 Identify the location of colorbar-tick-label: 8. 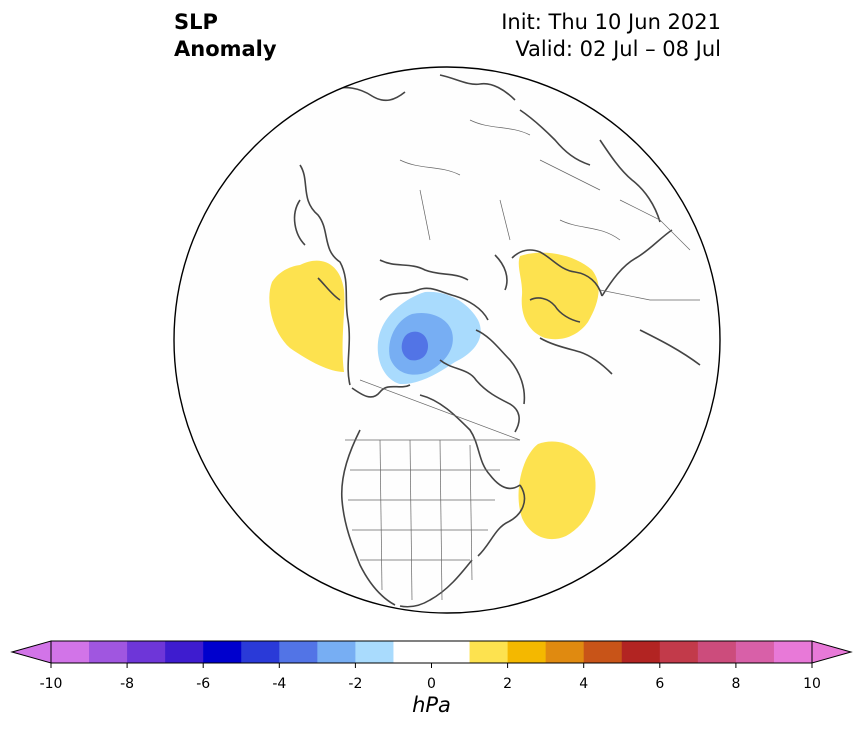
(735, 684).